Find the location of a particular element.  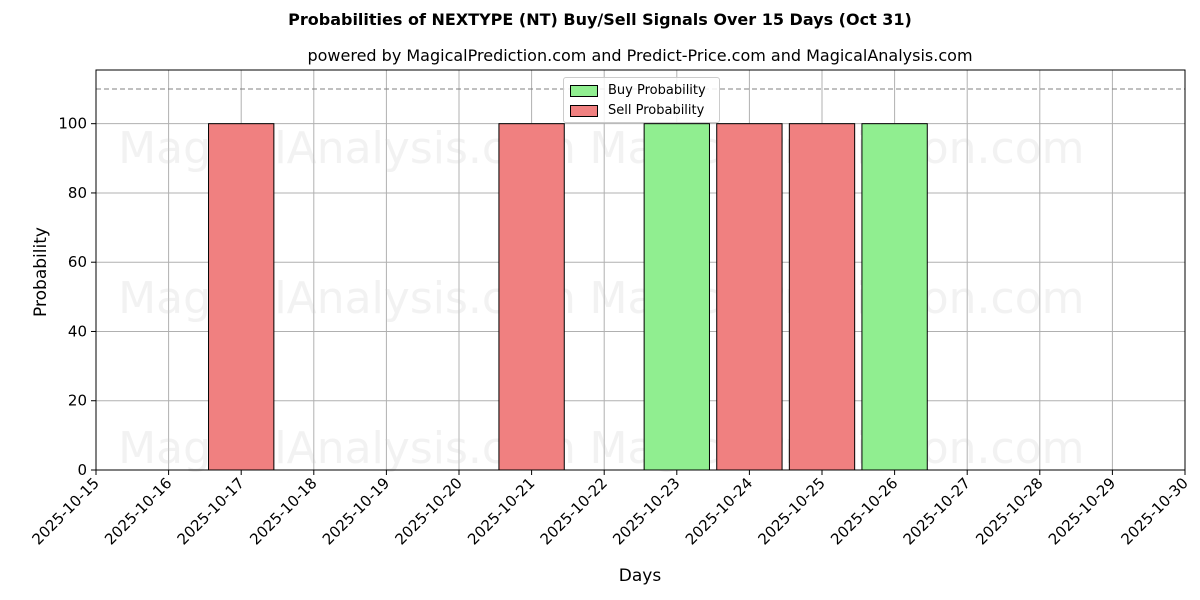

x-tick-label: 2025-10-21 is located at coordinates (501, 511).